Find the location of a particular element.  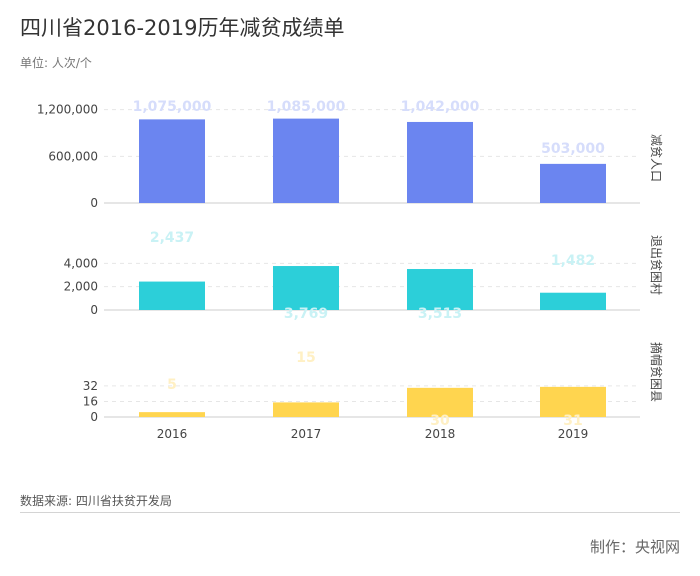

value-label: 3,769 is located at coordinates (306, 314).